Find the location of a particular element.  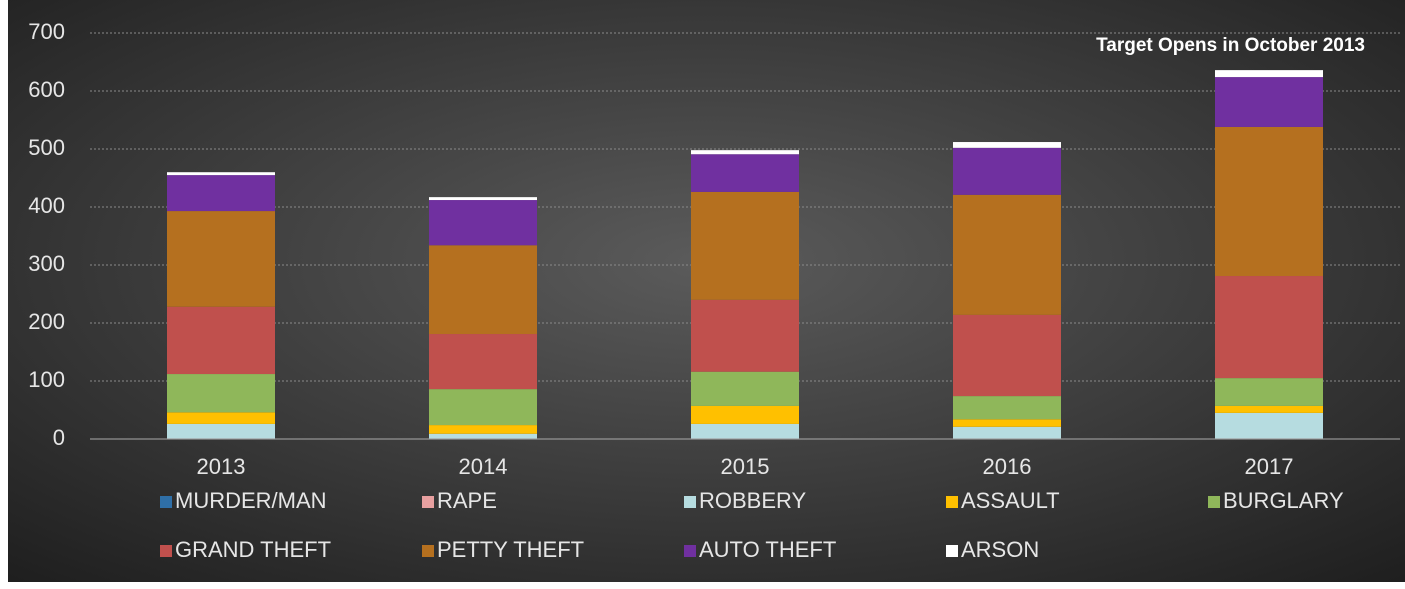

x-tick-label: 2017 is located at coordinates (1269, 466).